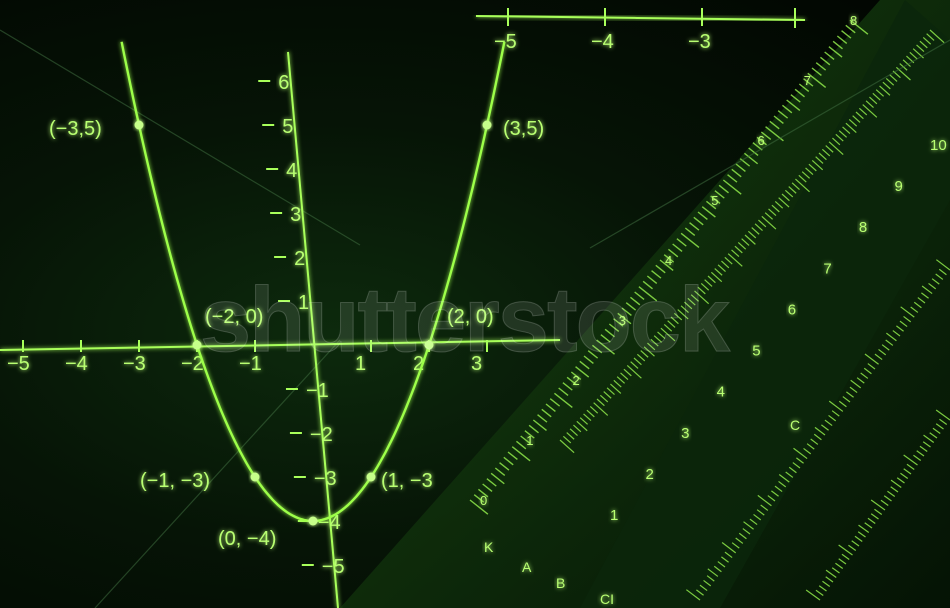 The width and height of the screenshot is (950, 608). Describe the element at coordinates (301, 325) in the screenshot. I see `y-axis-ticks: 6 5 4 3 2 1 −1 −2 −3 −4 −5` at that location.